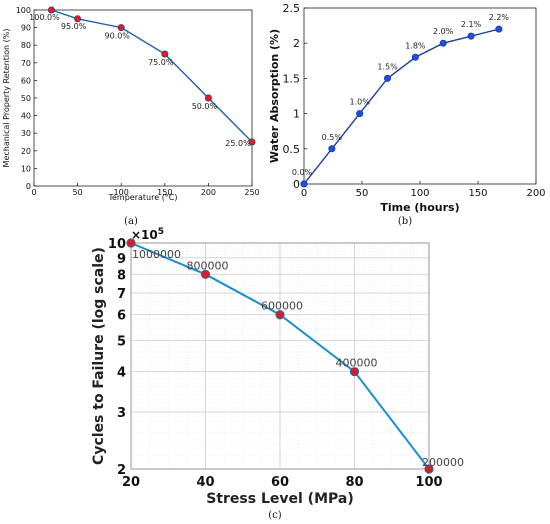 This screenshot has width=550, height=524. Describe the element at coordinates (360, 102) in the screenshot. I see `panel-b-data-label: 1.0%` at that location.